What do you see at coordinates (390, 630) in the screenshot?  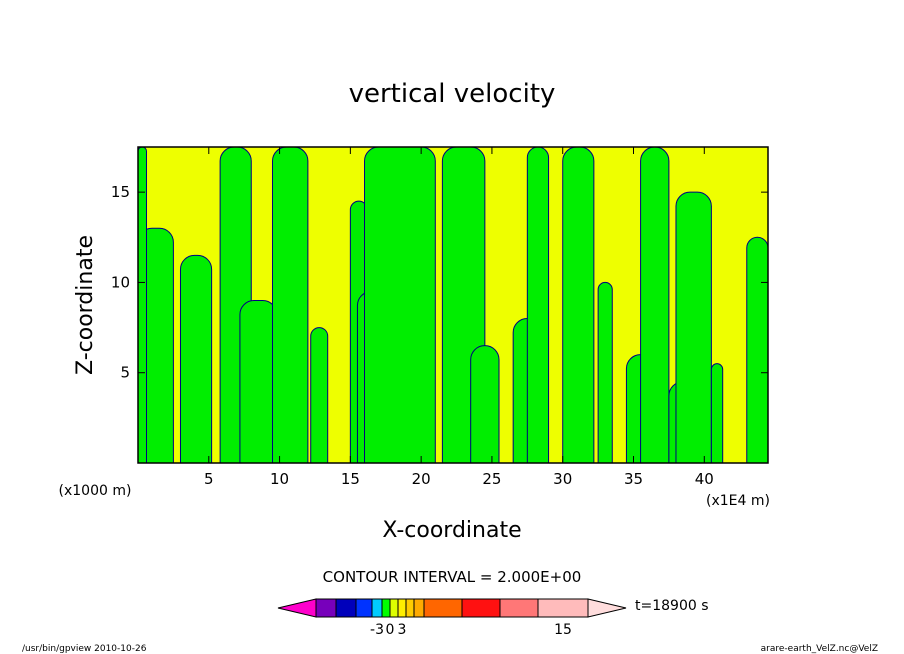 I see `colorbar-tick-label-0: 0` at bounding box center [390, 630].